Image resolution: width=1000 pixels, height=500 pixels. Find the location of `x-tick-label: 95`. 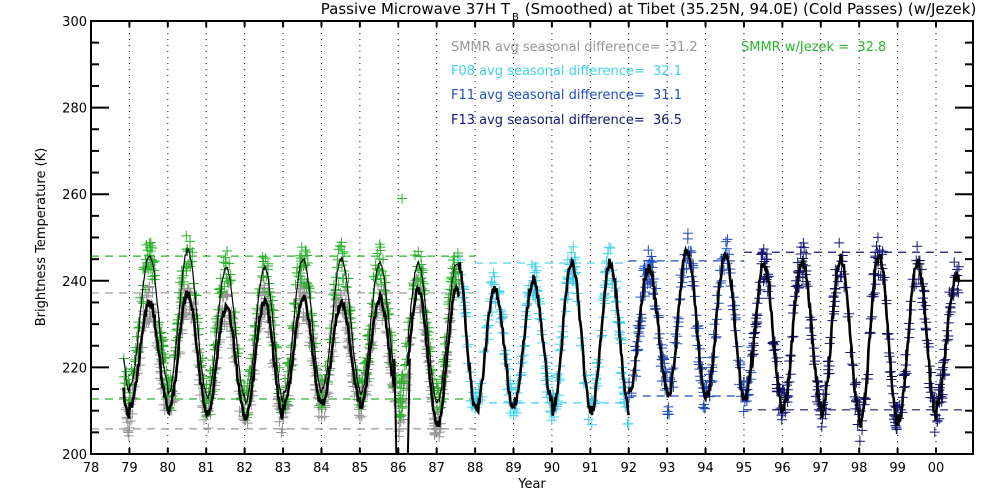

x-tick-label: 95 is located at coordinates (744, 468).